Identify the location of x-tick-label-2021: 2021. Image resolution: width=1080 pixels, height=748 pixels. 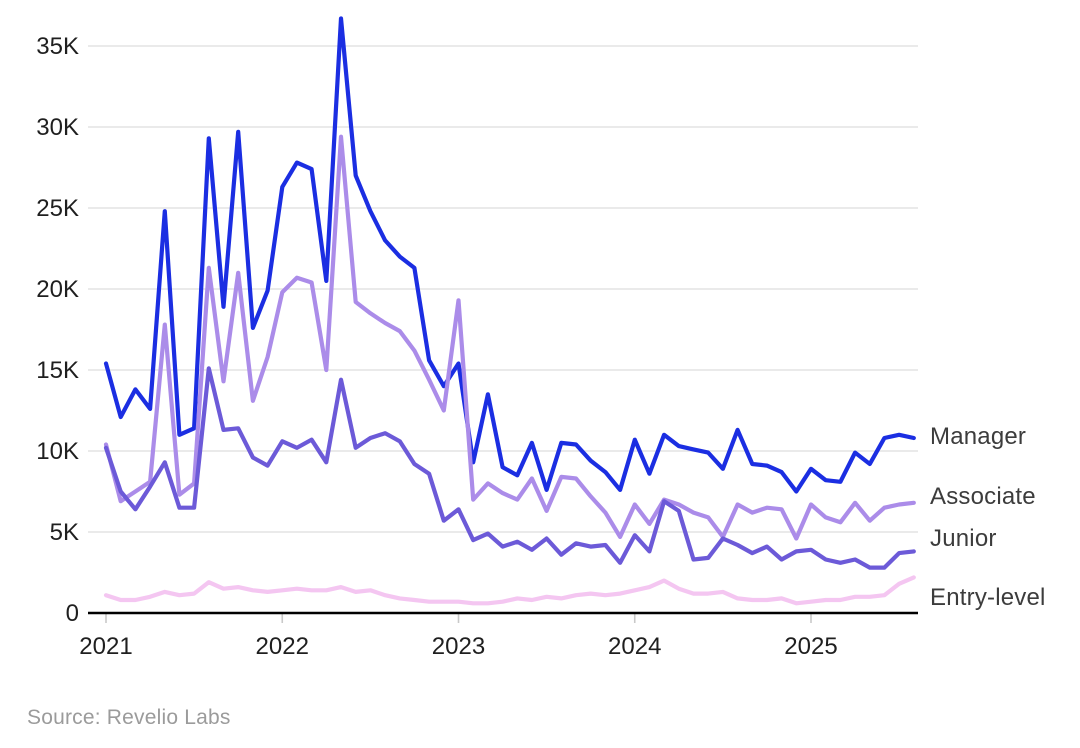
(105, 646).